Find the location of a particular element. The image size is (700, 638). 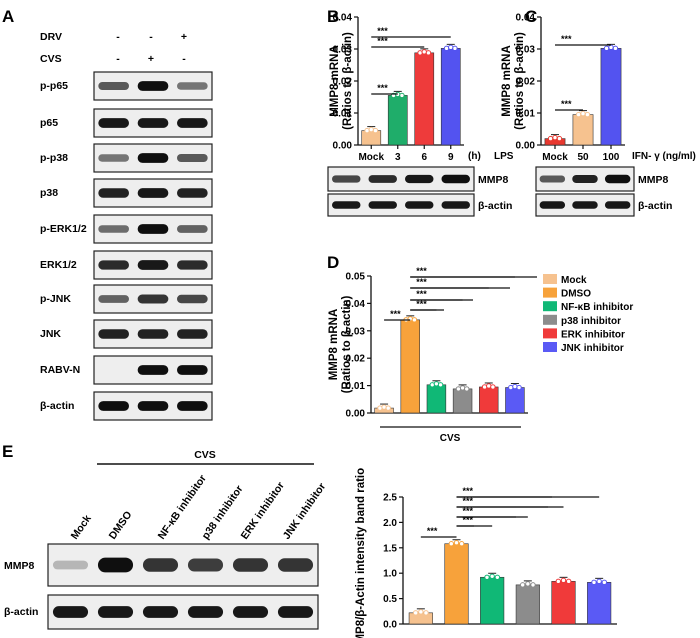

y-tick-label: 0.5 is located at coordinates (390, 599).